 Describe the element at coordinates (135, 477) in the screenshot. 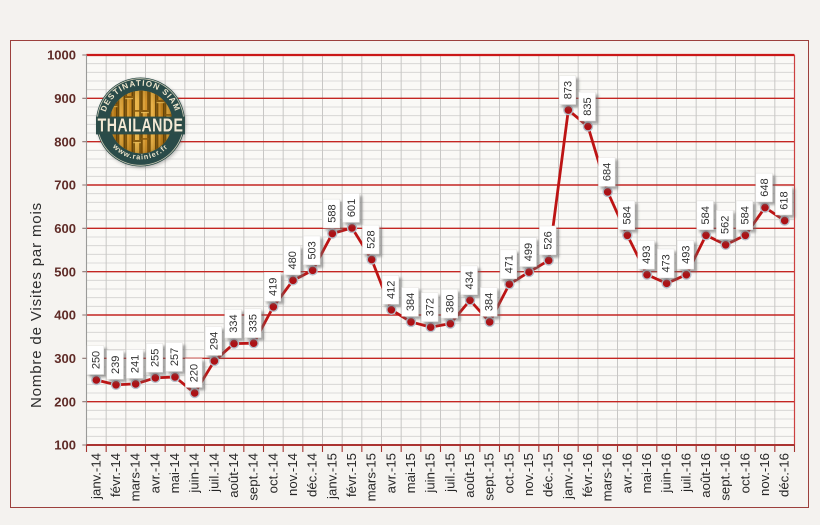

I see `svg-text: mars-14` at that location.